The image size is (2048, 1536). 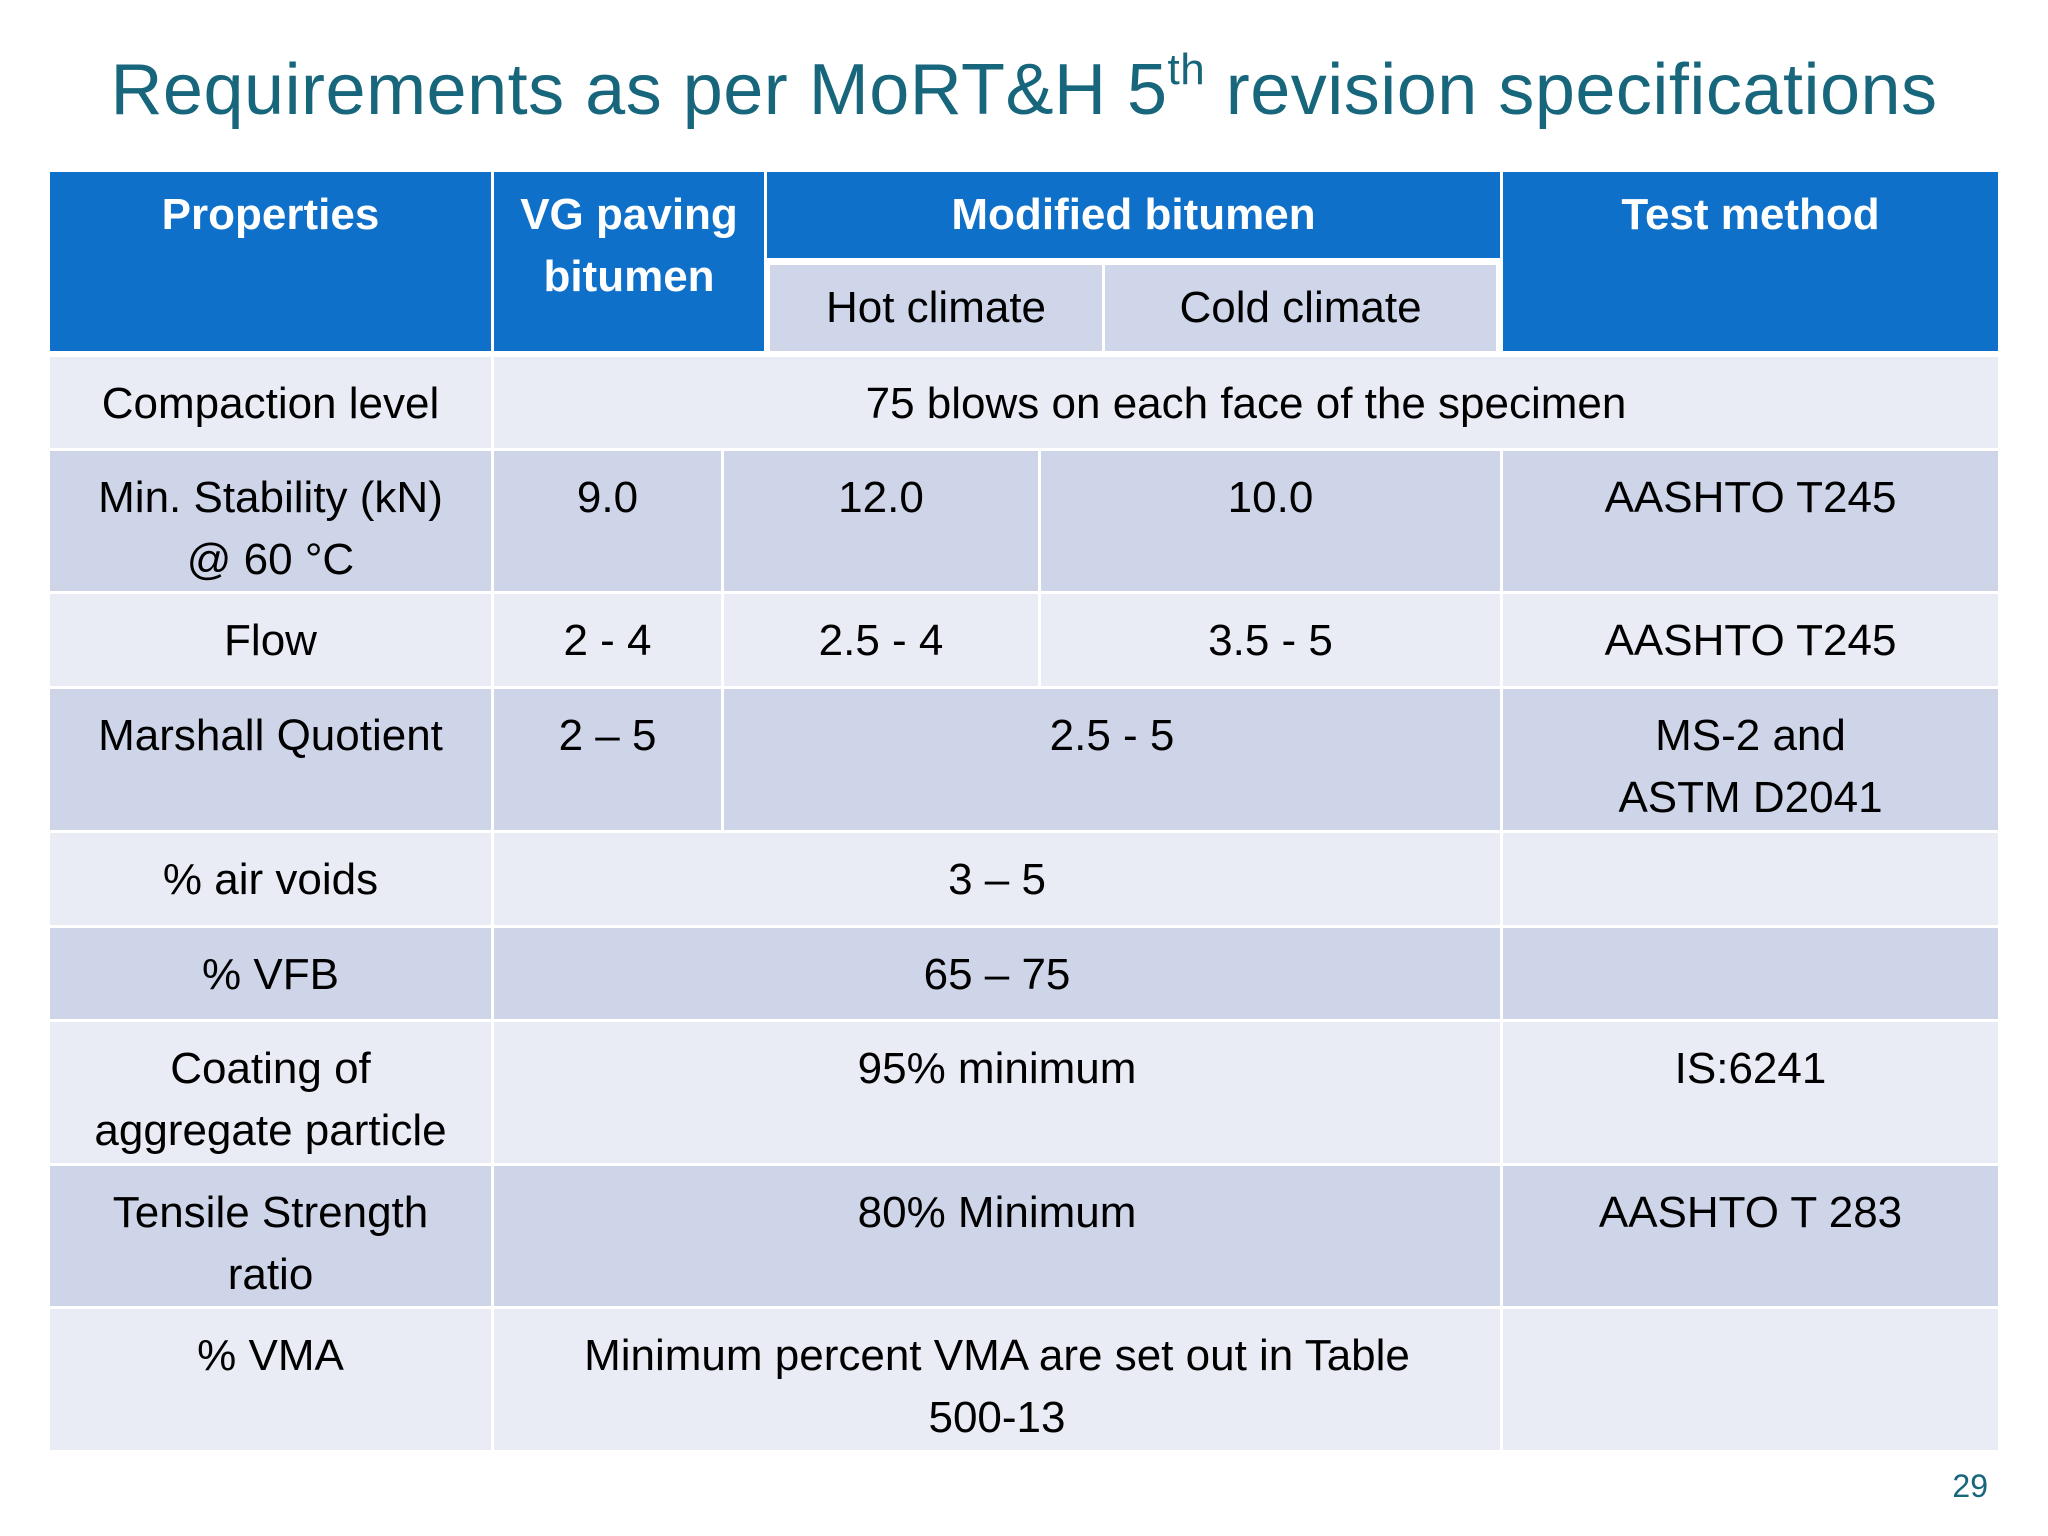 I want to click on row-vma-property: % VMA, so click(x=270, y=1379).